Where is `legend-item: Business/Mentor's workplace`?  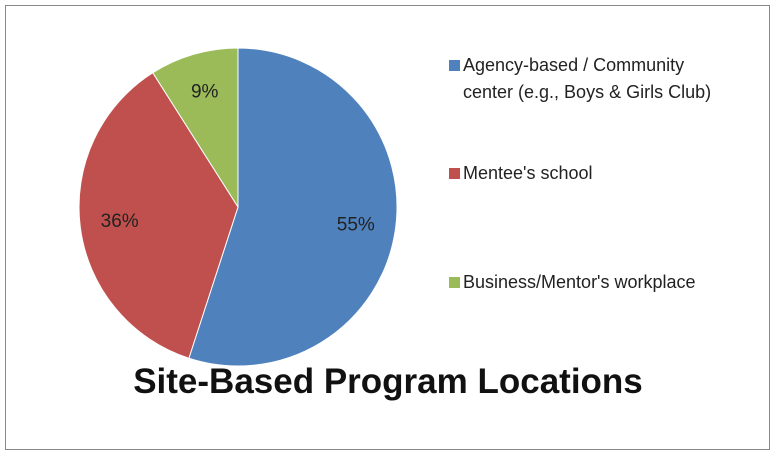
legend-item: Business/Mentor's workplace is located at coordinates (584, 282).